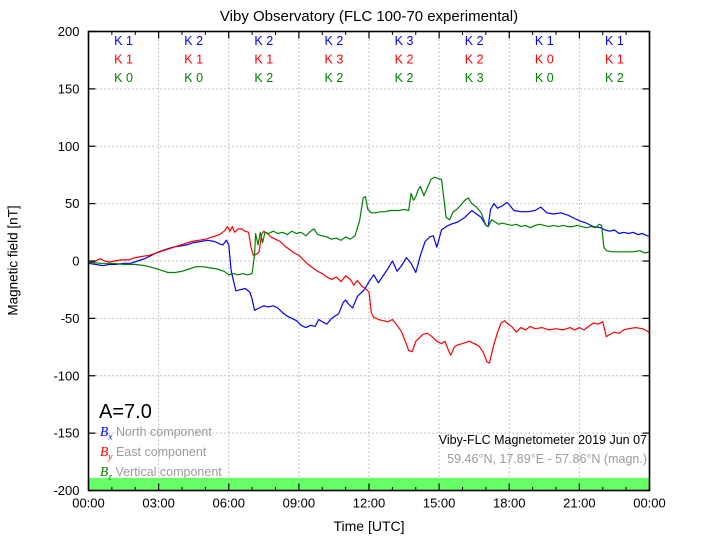 Image resolution: width=720 pixels, height=540 pixels. What do you see at coordinates (66, 433) in the screenshot?
I see `y-tick-label: -150` at bounding box center [66, 433].